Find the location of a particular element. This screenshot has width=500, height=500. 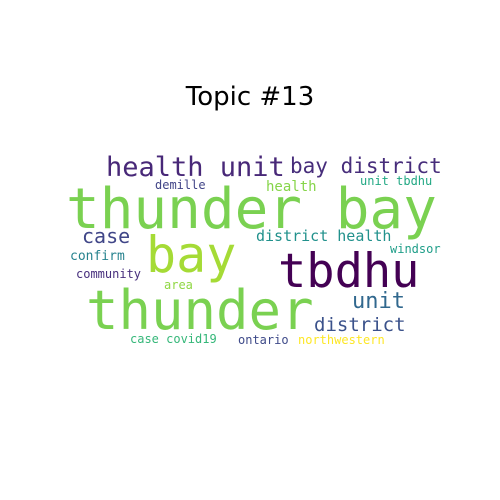

figure-title: Topic #13 is located at coordinates (250, 97).